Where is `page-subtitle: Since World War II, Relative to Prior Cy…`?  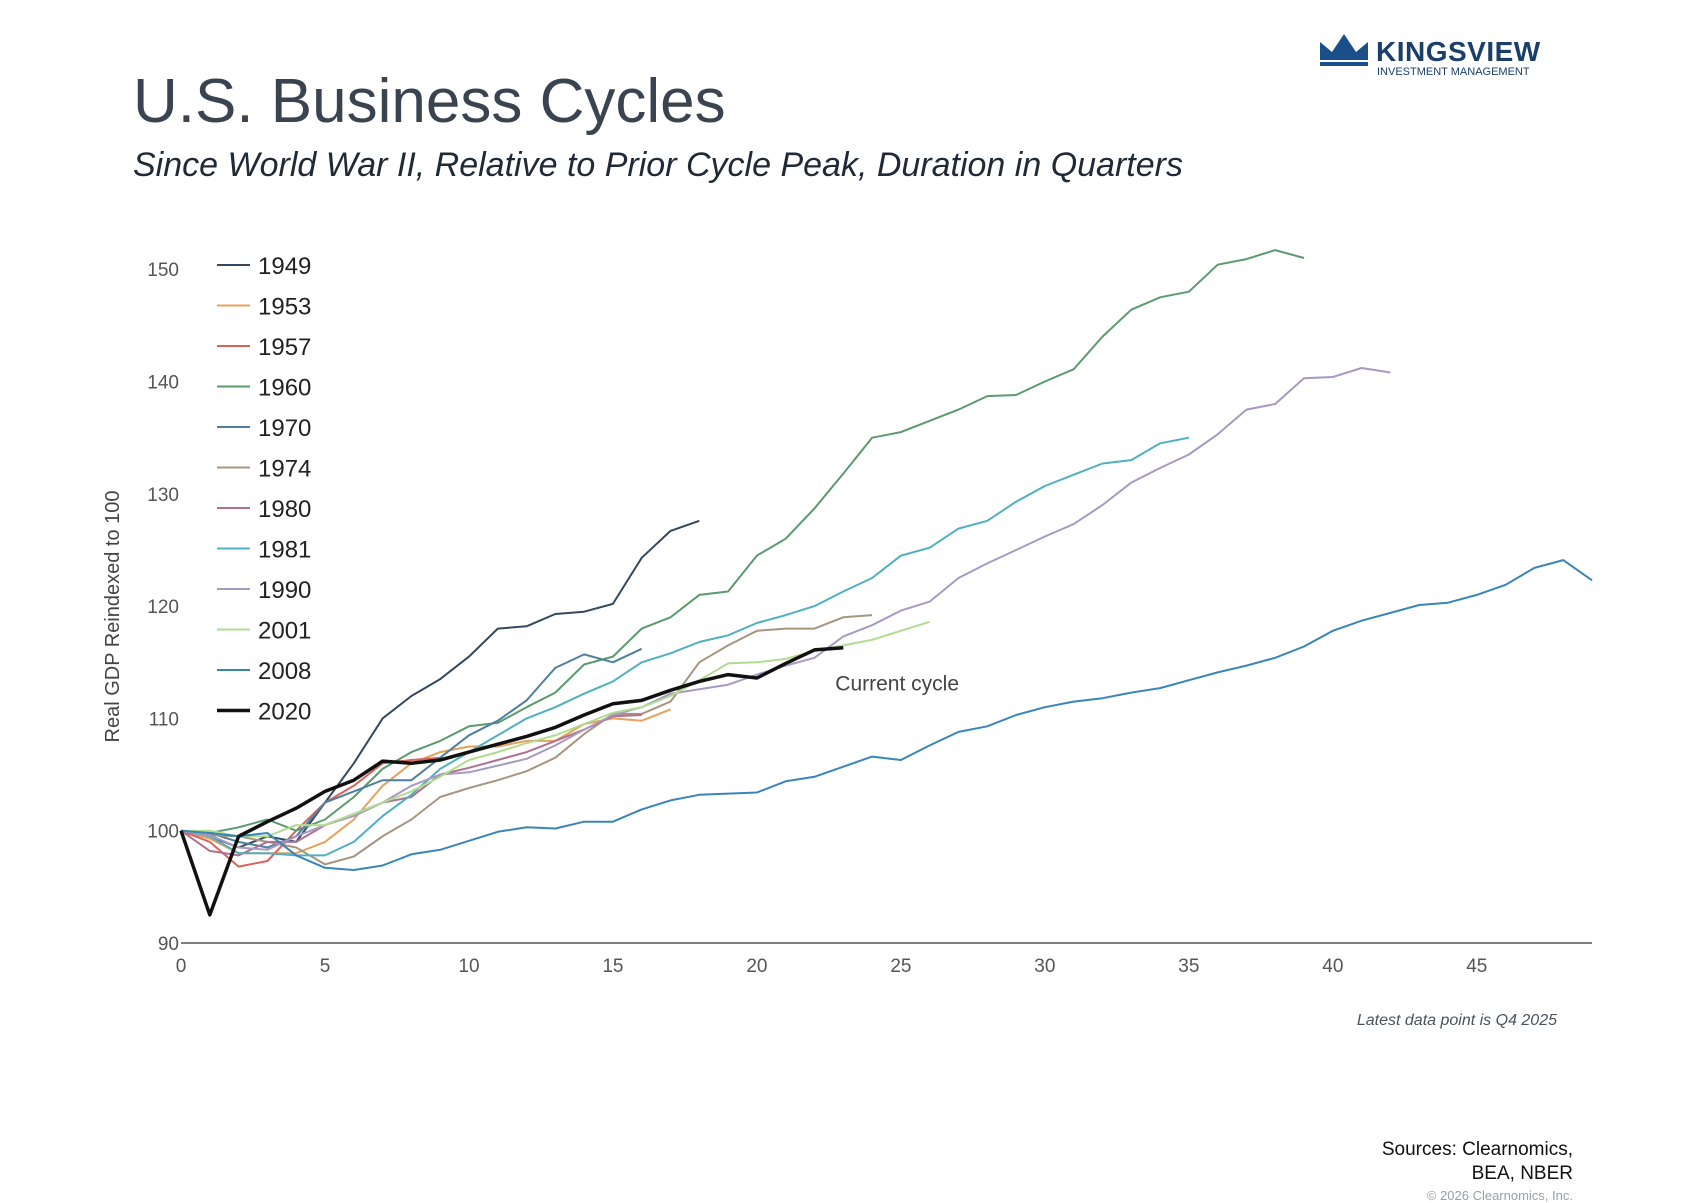 page-subtitle: Since World War II, Relative to Prior Cy… is located at coordinates (658, 165).